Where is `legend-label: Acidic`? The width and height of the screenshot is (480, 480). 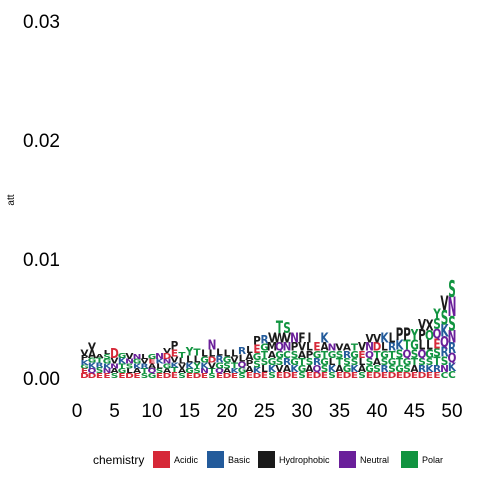 legend-label: Acidic is located at coordinates (186, 460).